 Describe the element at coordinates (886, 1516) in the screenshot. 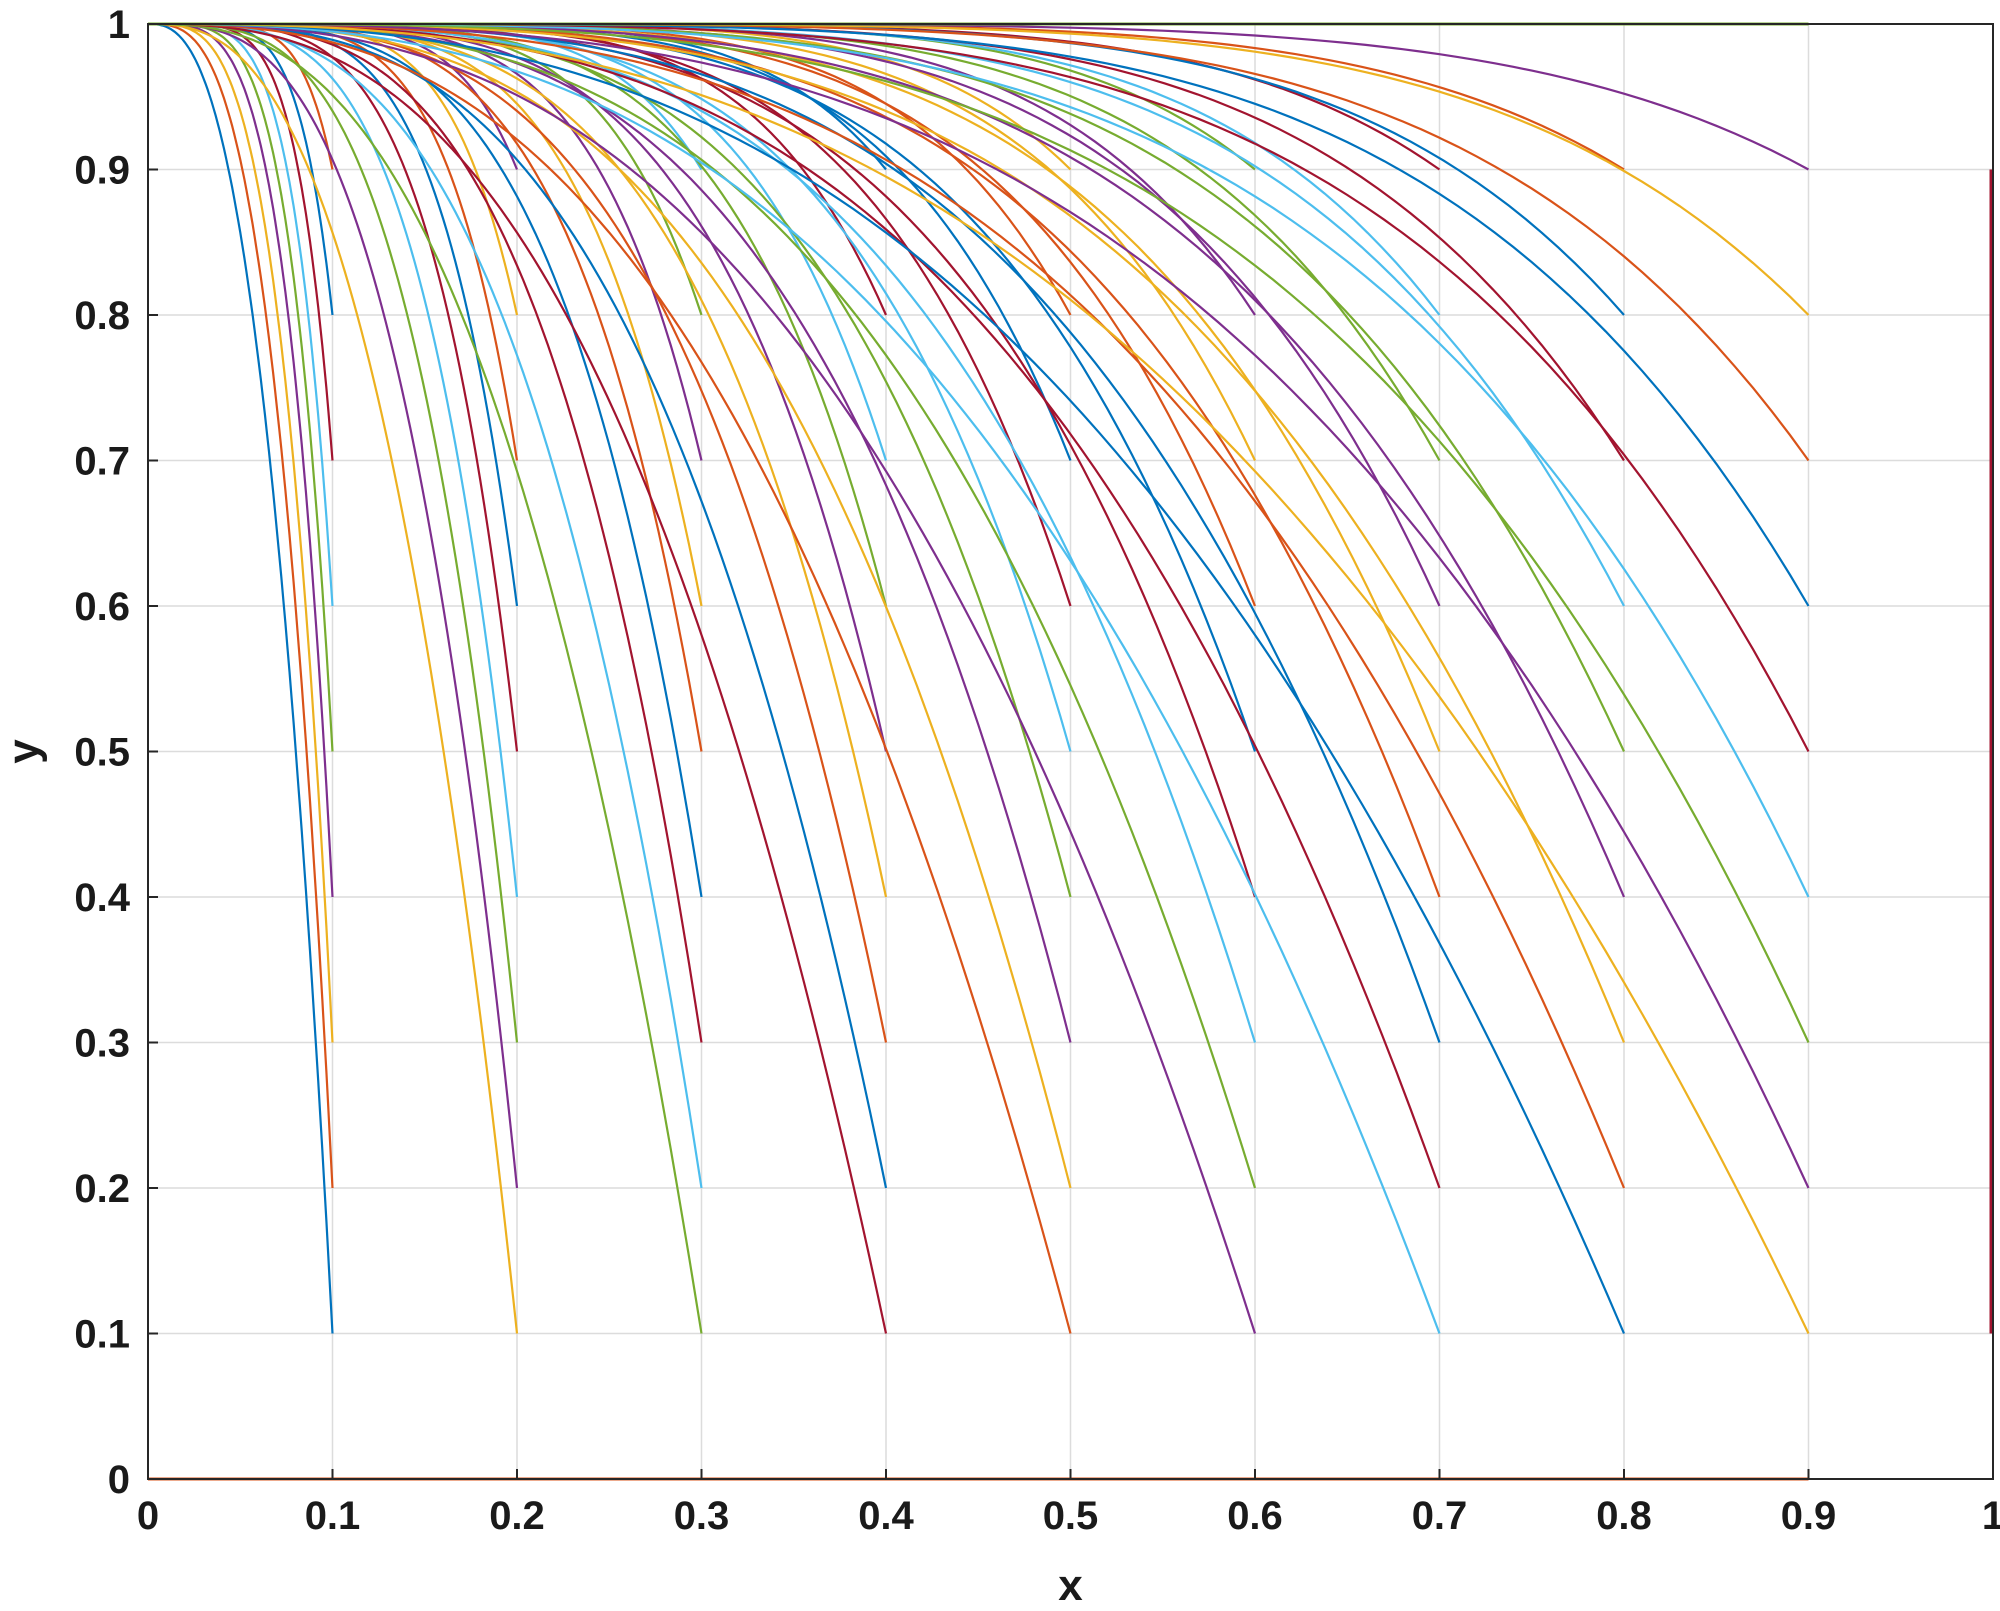

I see `x-tick-label: 0.4` at that location.